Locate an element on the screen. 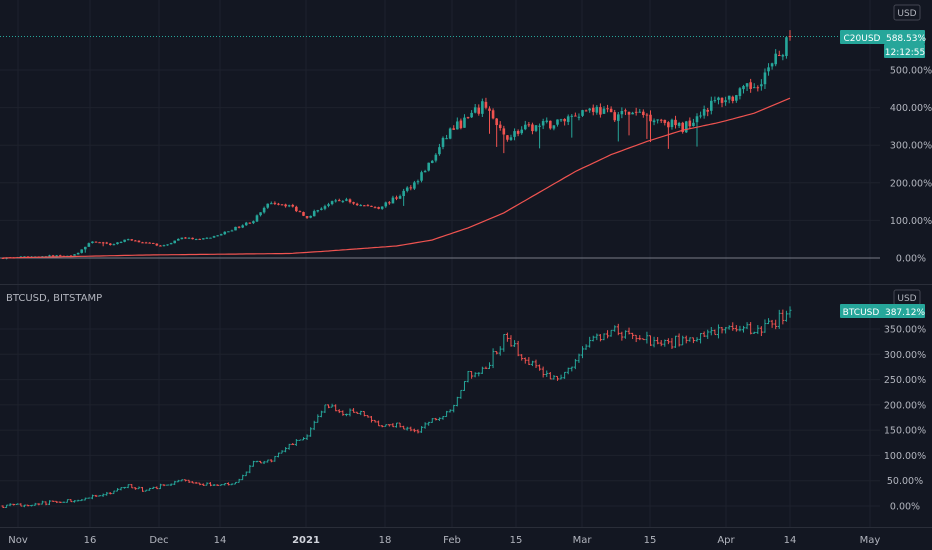 The width and height of the screenshot is (932, 550). top-currency-button: USD is located at coordinates (907, 12).